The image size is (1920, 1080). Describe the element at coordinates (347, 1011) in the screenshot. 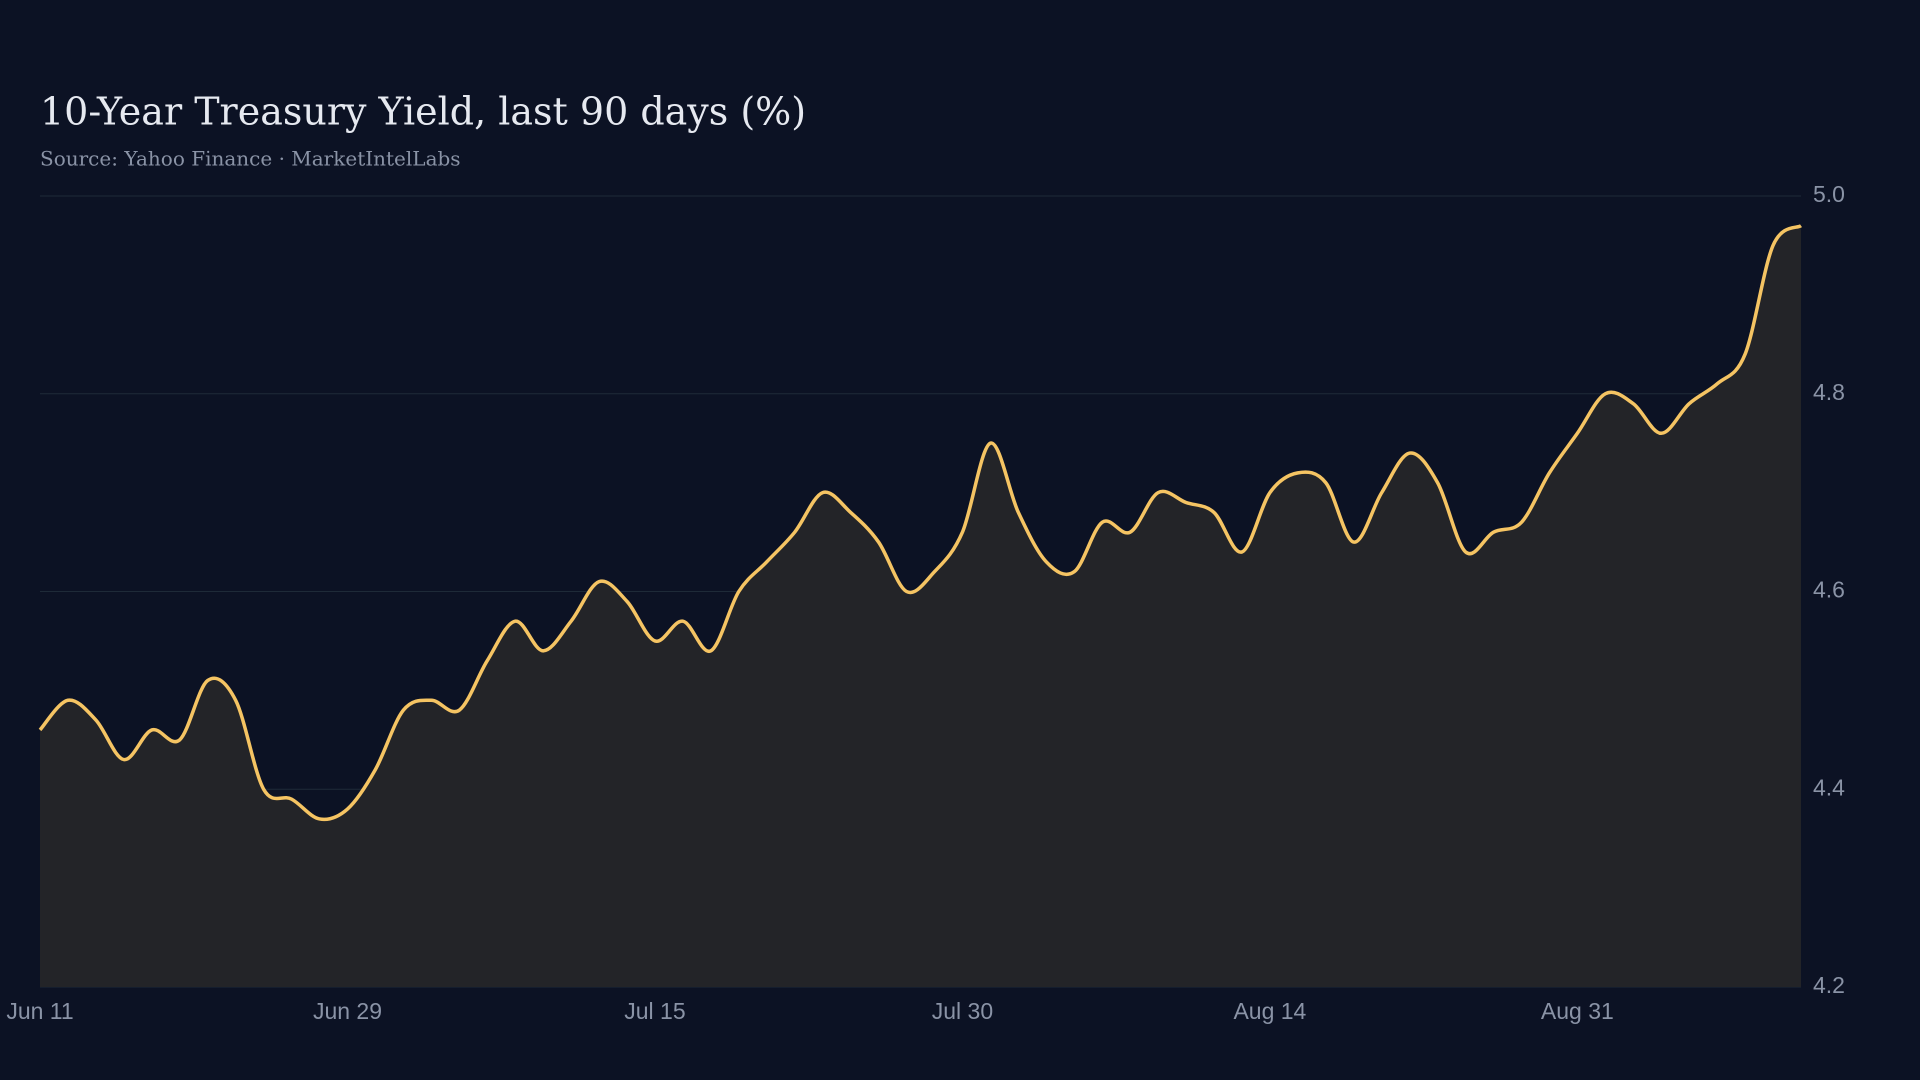

I see `x-tick-label: Jun 29` at that location.